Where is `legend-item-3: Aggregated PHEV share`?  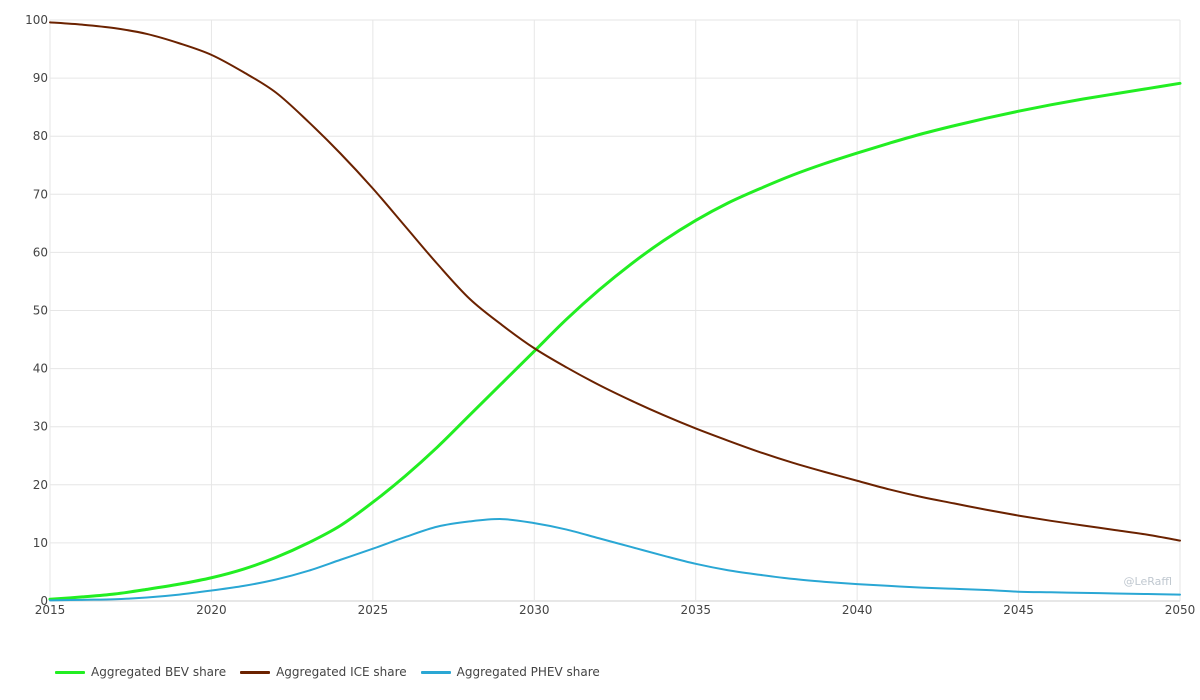 legend-item-3: Aggregated PHEV share is located at coordinates (510, 672).